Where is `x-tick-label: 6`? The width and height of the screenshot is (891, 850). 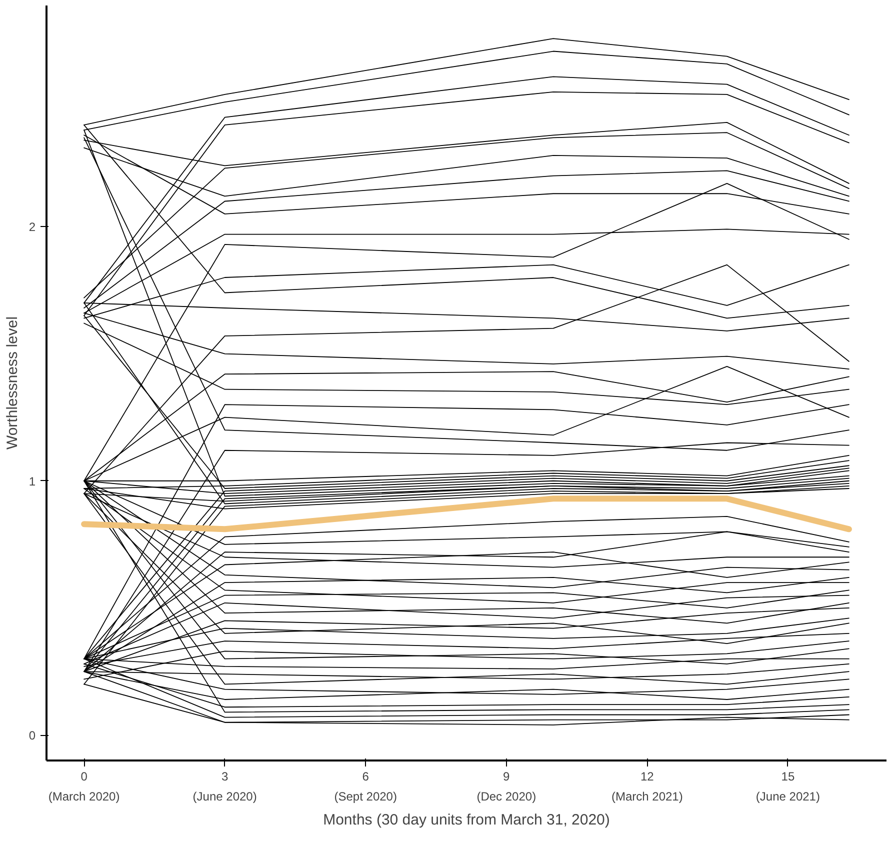 x-tick-label: 6 is located at coordinates (366, 777).